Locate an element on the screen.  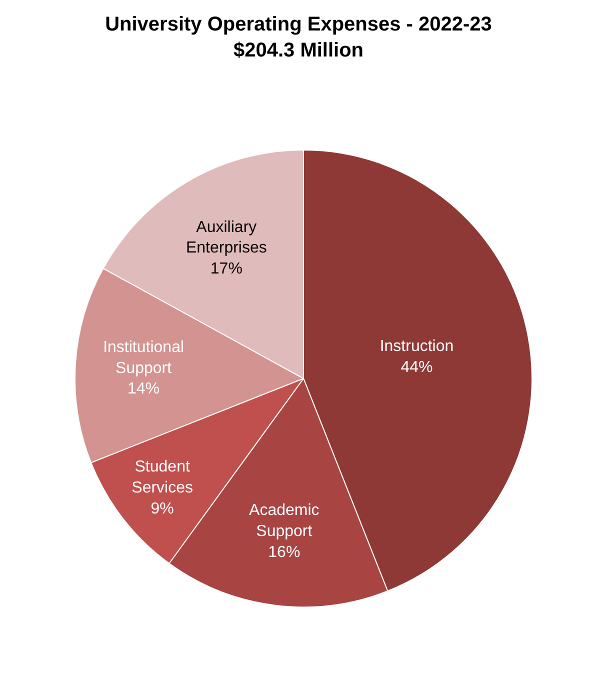
chart-title: University Operating Expenses - 2022-23 is located at coordinates (298, 24).